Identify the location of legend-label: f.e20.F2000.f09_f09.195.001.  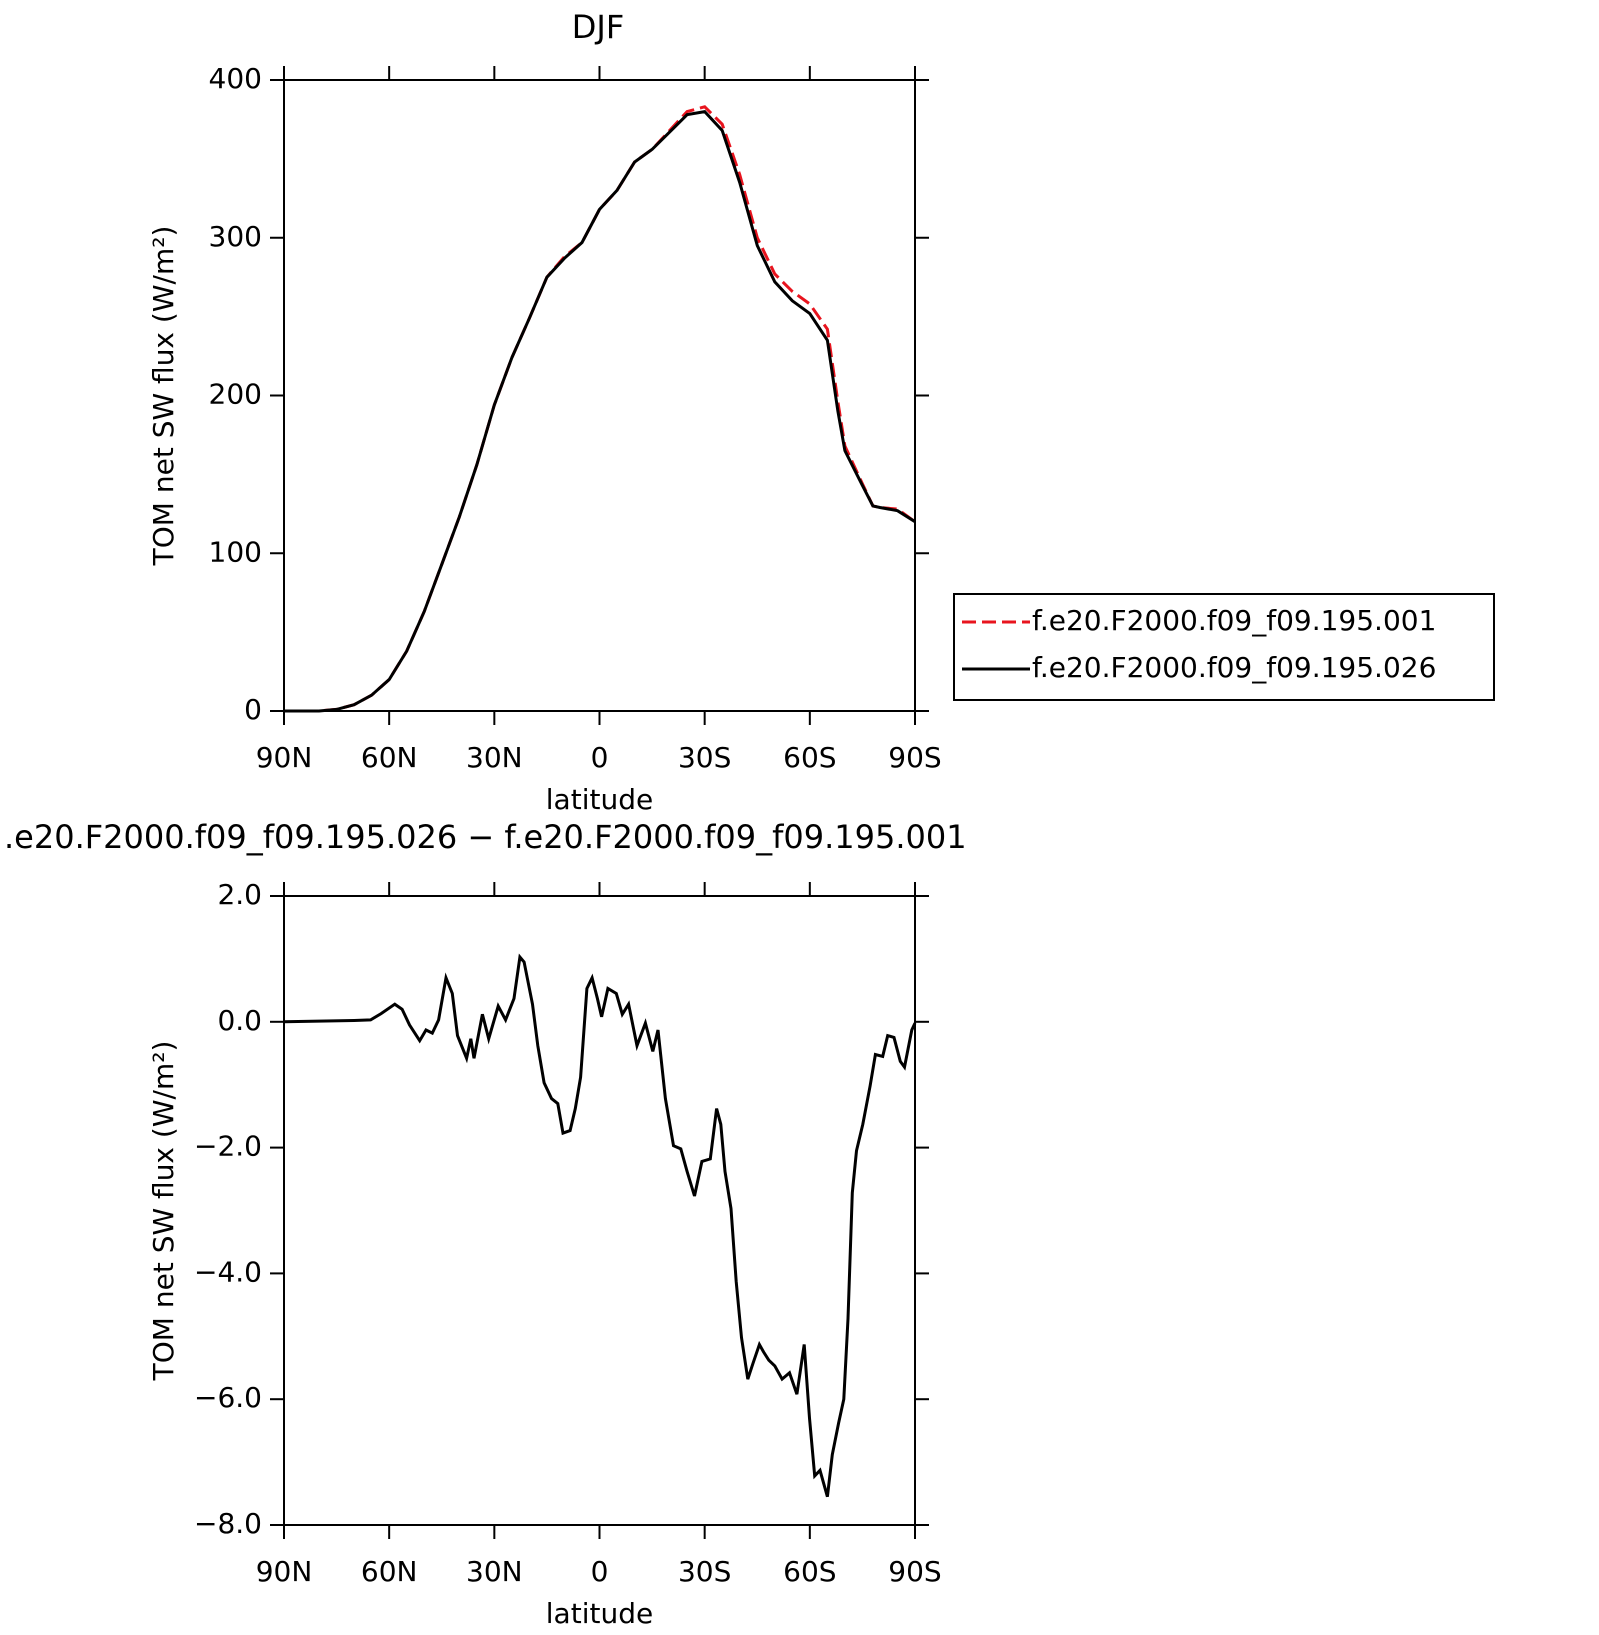
(1234, 620).